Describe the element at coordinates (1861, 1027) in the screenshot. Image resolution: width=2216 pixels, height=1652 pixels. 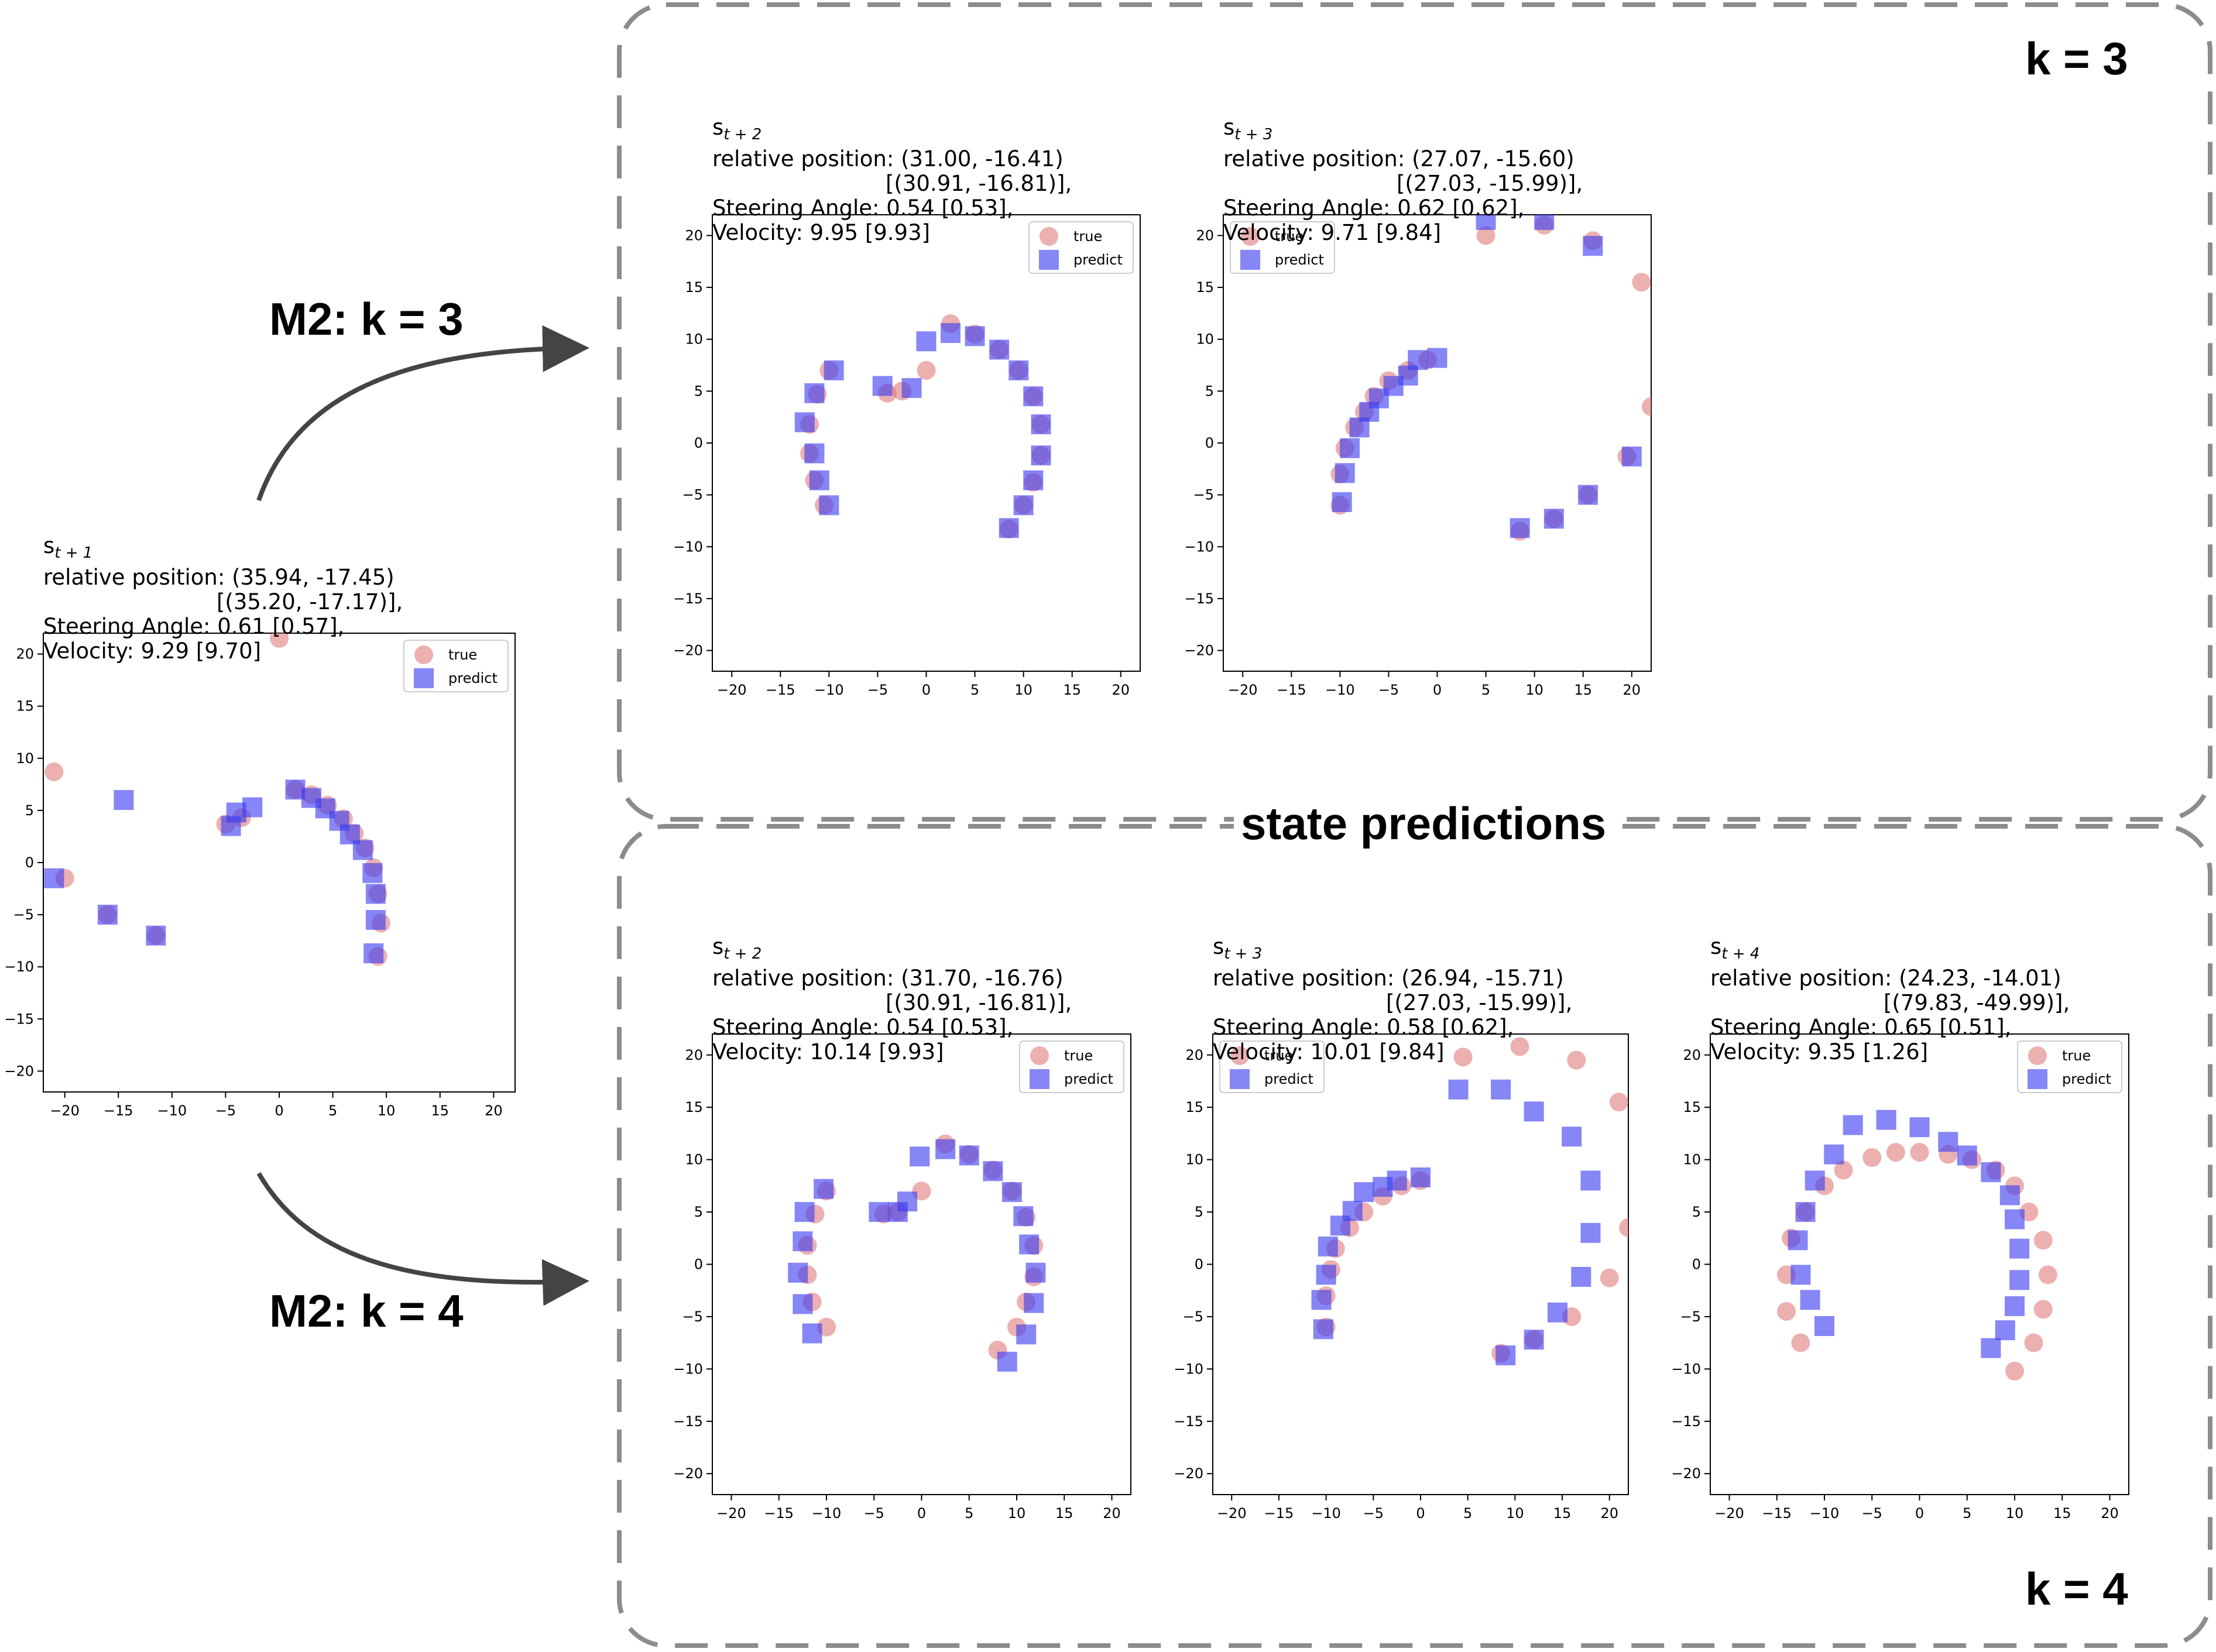
I see `steering-angle: Steering Angle: 0.65 [0.51],` at that location.